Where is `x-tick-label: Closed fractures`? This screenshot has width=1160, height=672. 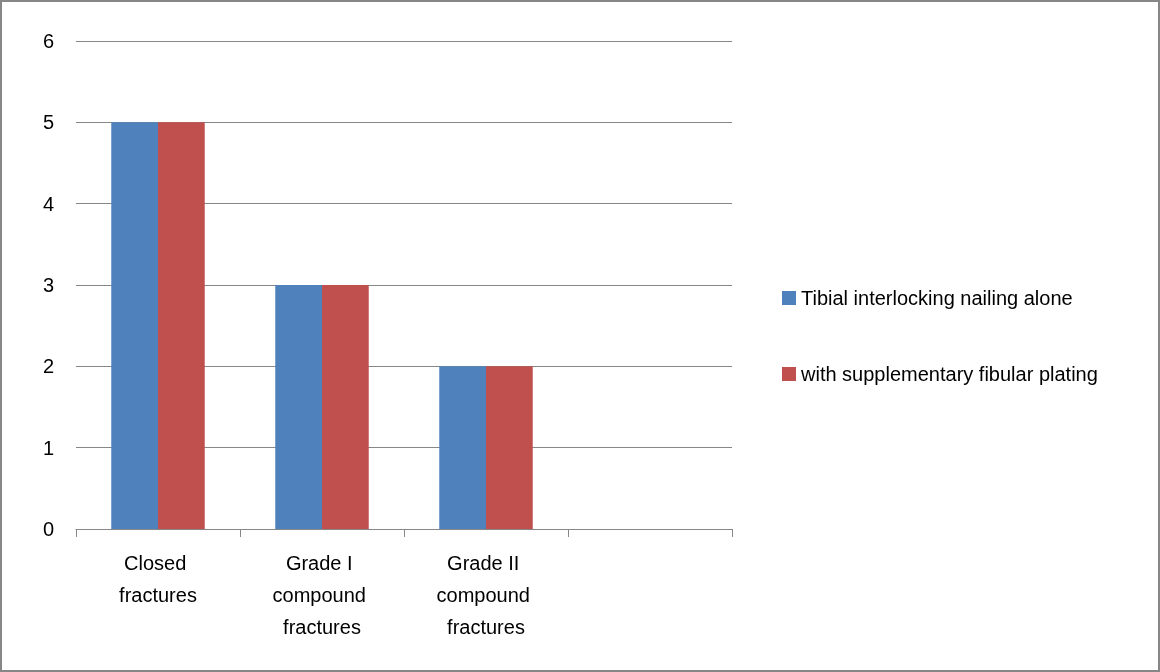 x-tick-label: Closed fractures is located at coordinates (158, 579).